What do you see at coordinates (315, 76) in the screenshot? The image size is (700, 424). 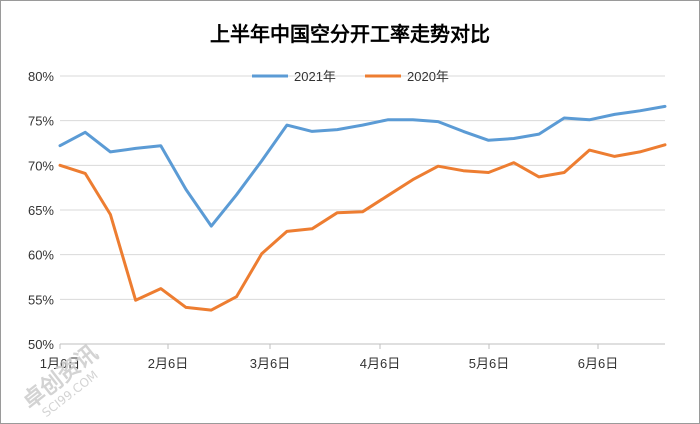 I see `legend-label: 2021年` at bounding box center [315, 76].